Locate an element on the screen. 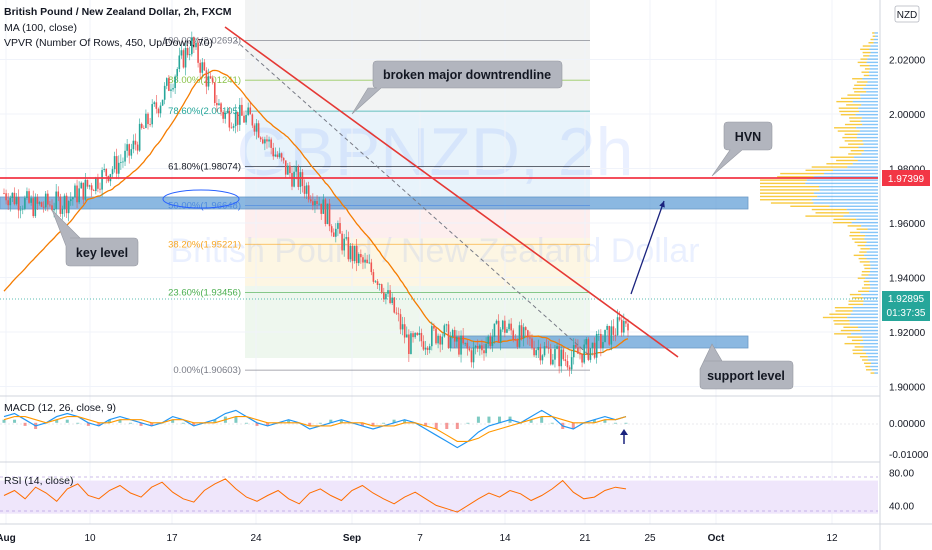 The width and height of the screenshot is (932, 550). rsi-tick-label: 40.00 is located at coordinates (901, 506).